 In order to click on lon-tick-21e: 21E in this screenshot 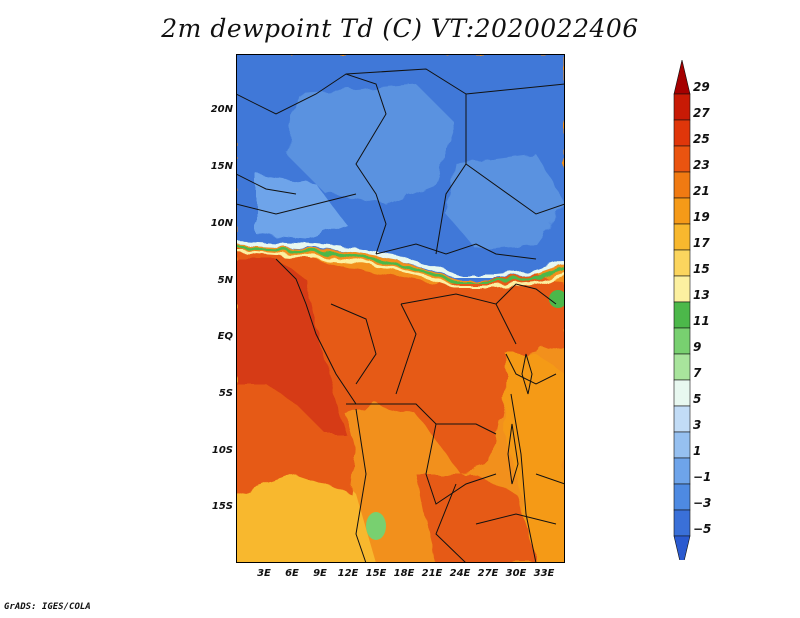, I will do `click(432, 573)`.